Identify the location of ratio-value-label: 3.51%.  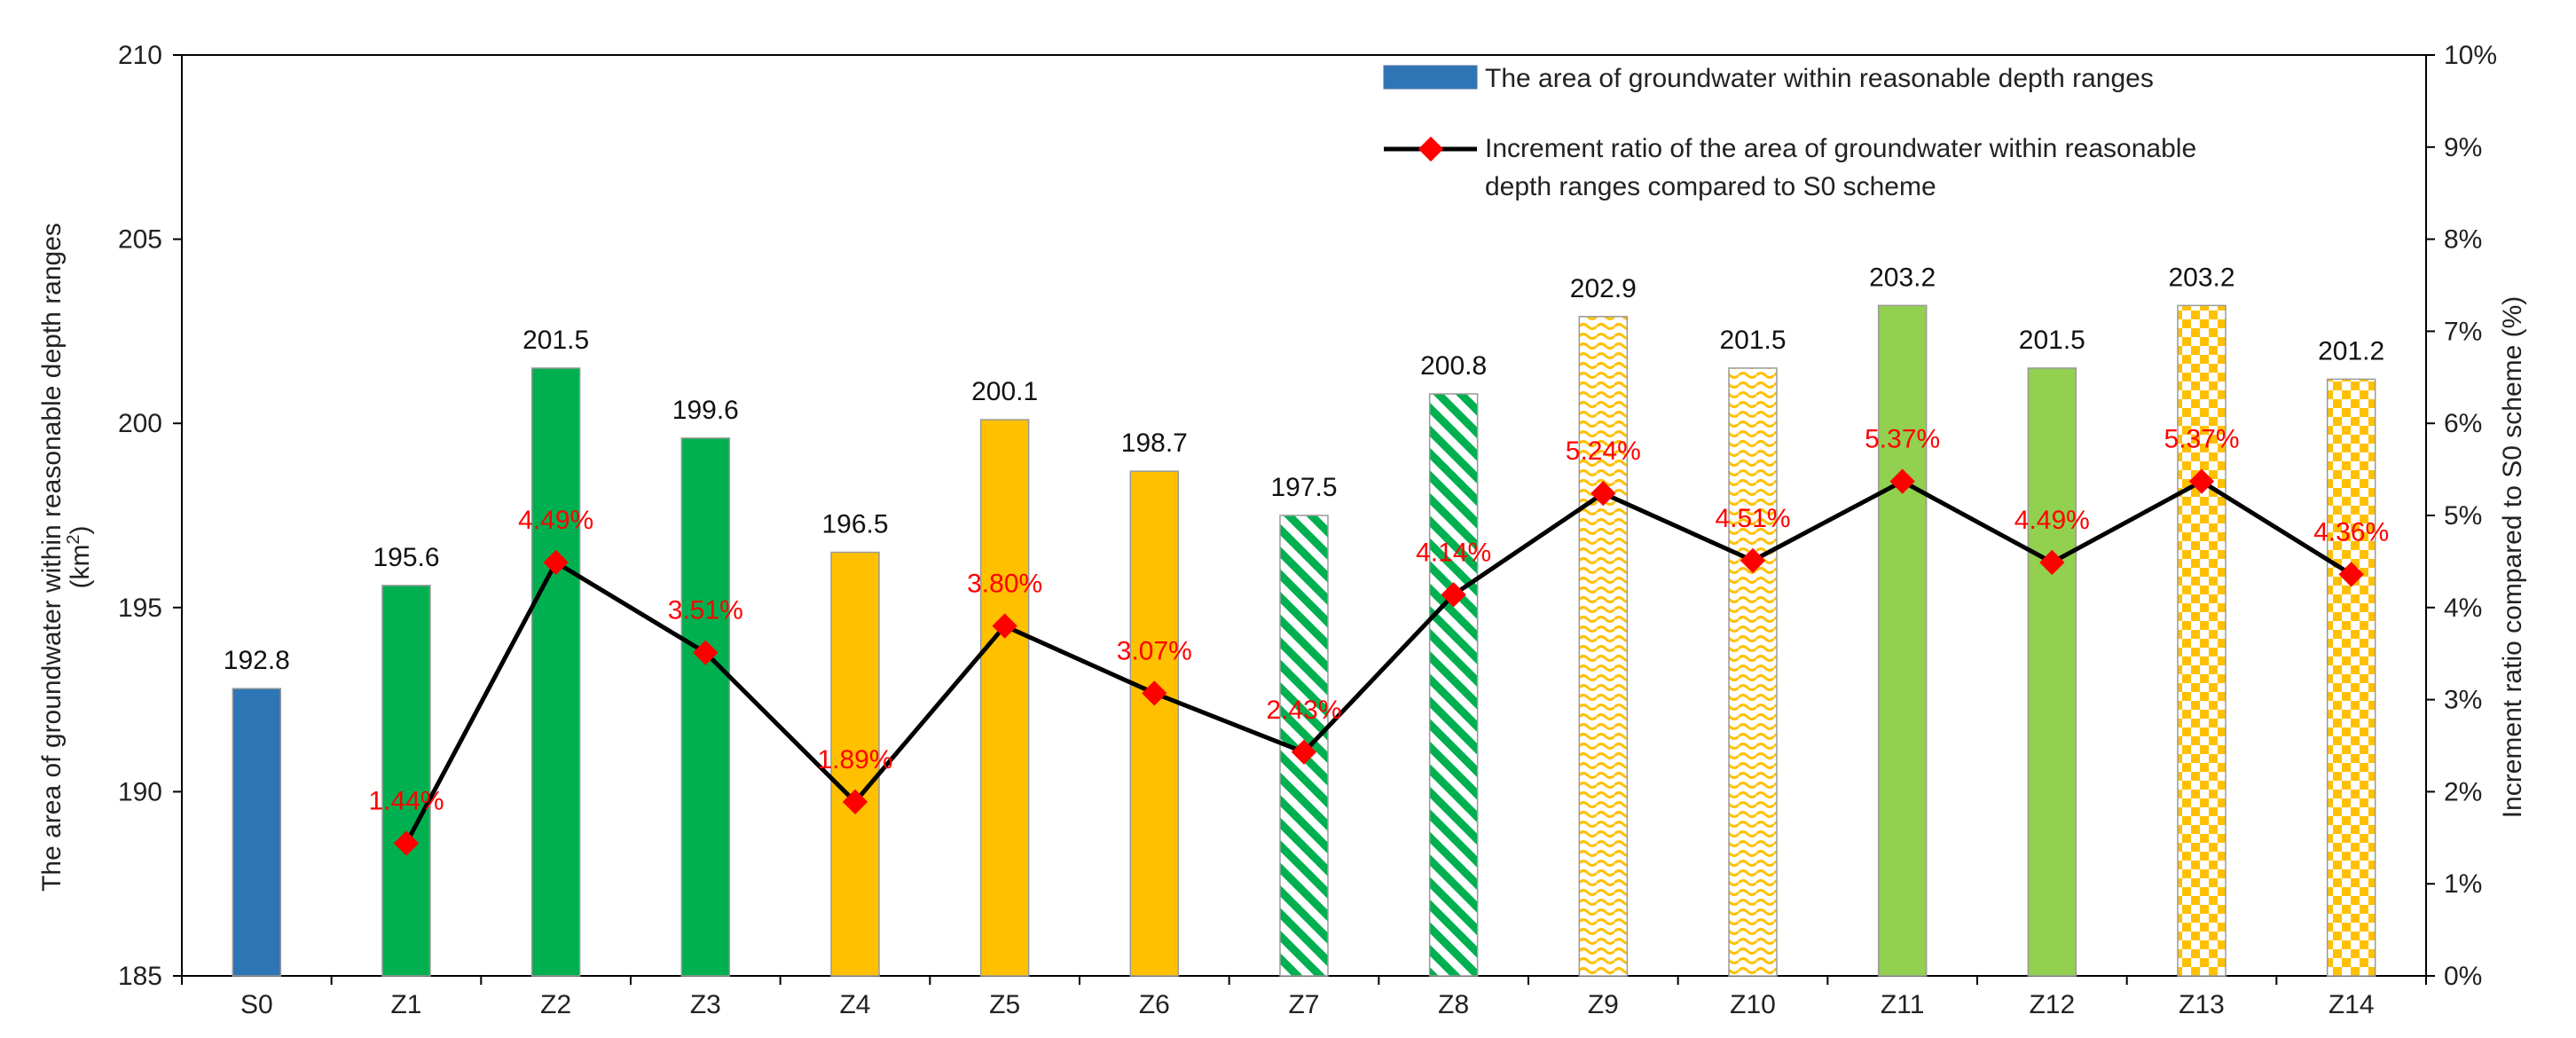
(705, 610).